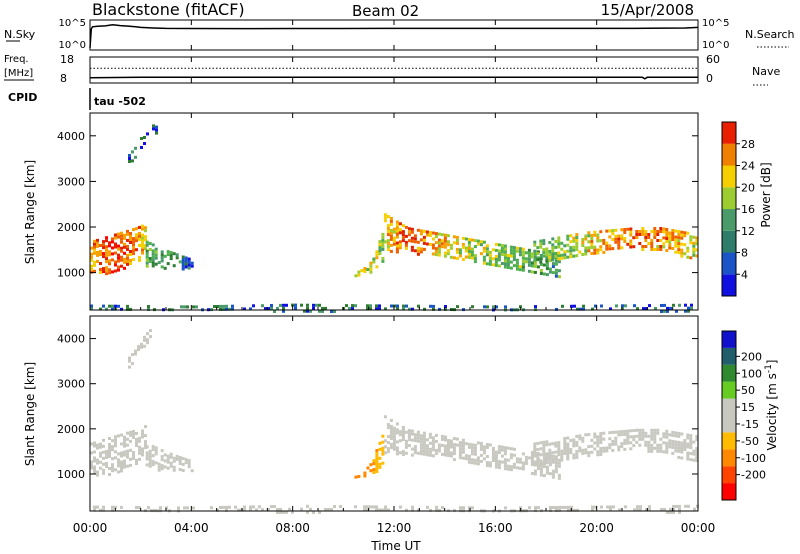 This screenshot has width=800, height=554. I want to click on power-y-tick-label: 2000, so click(71, 227).